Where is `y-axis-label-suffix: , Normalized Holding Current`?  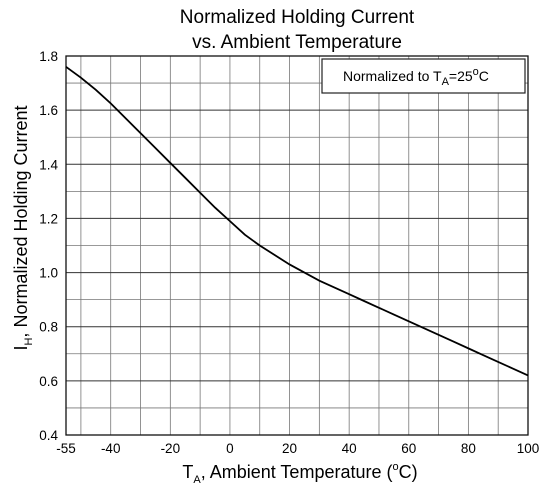
y-axis-label-suffix: , Normalized Holding Current is located at coordinates (21, 221).